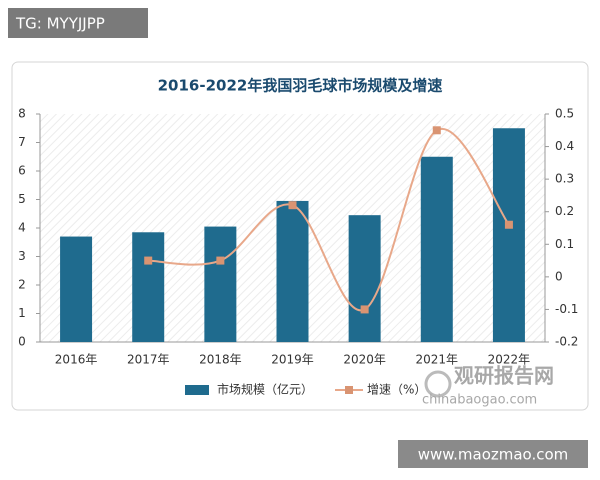  Describe the element at coordinates (564, 179) in the screenshot. I see `y2-tick-label: 0.3` at that location.